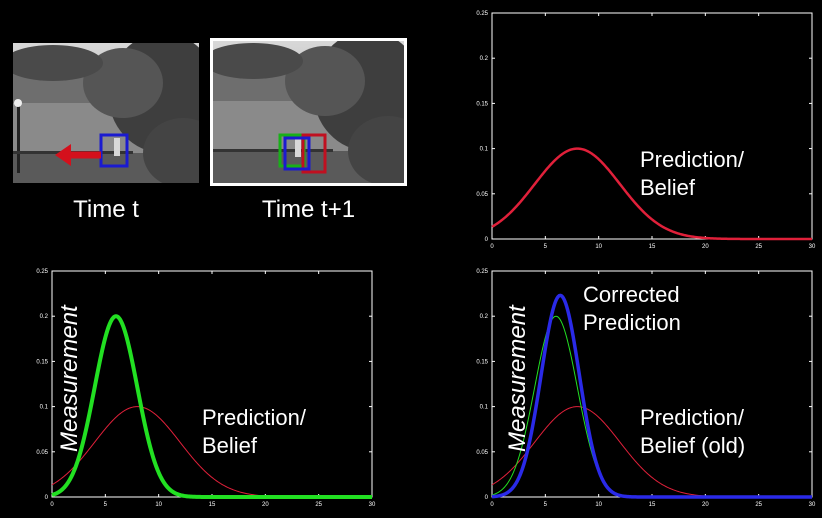 The width and height of the screenshot is (822, 518). I want to click on photo-time-t1, so click(308, 112).